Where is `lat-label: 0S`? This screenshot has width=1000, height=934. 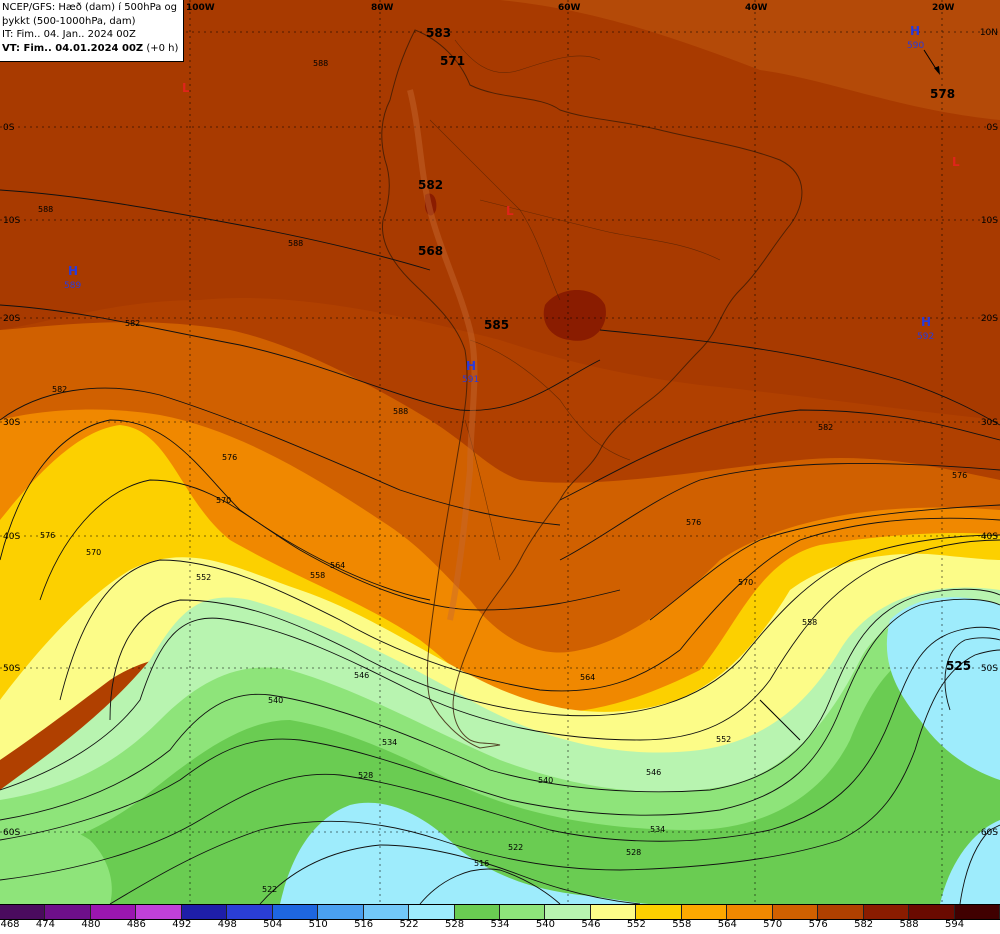 lat-label: 0S is located at coordinates (993, 128).